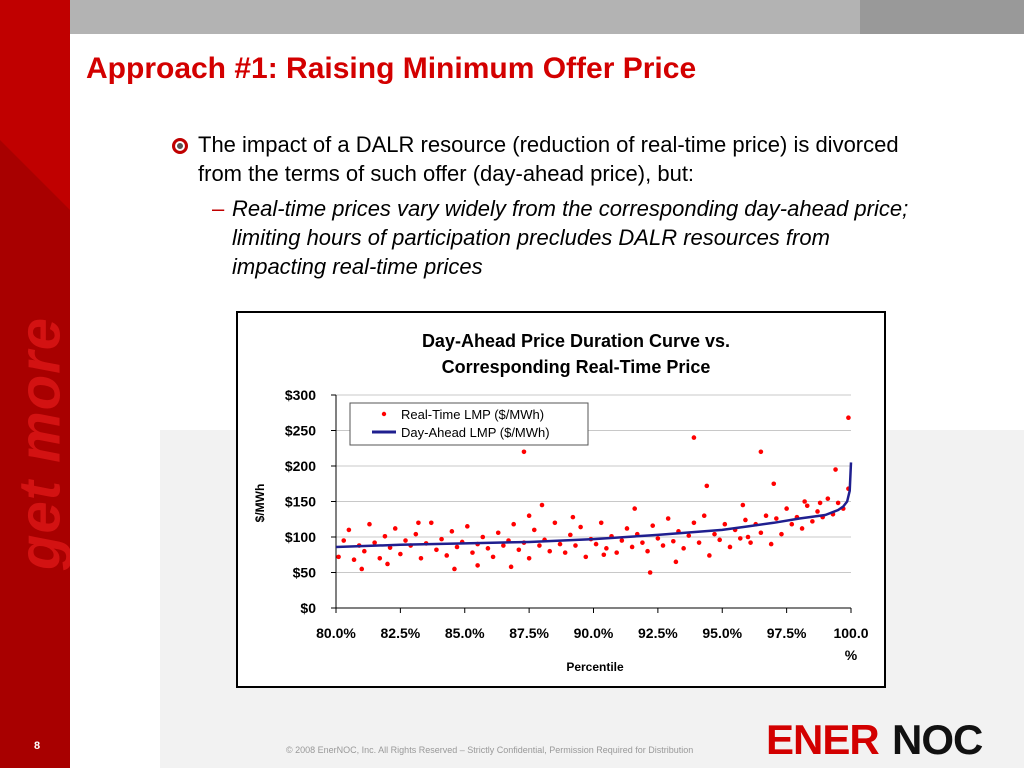 This screenshot has width=1024, height=768. What do you see at coordinates (305, 573) in the screenshot?
I see `y-tick-label: $50` at bounding box center [305, 573].